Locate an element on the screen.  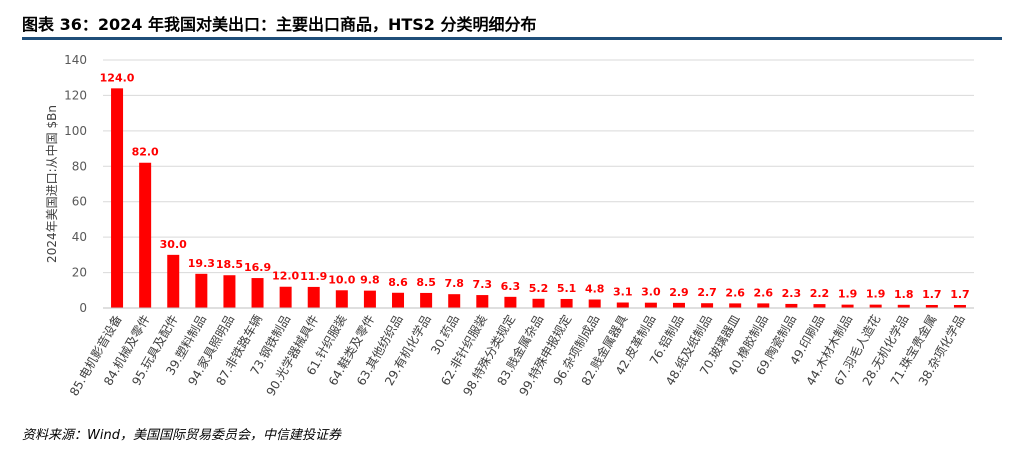
data-label: 12.0 is located at coordinates (285, 276).